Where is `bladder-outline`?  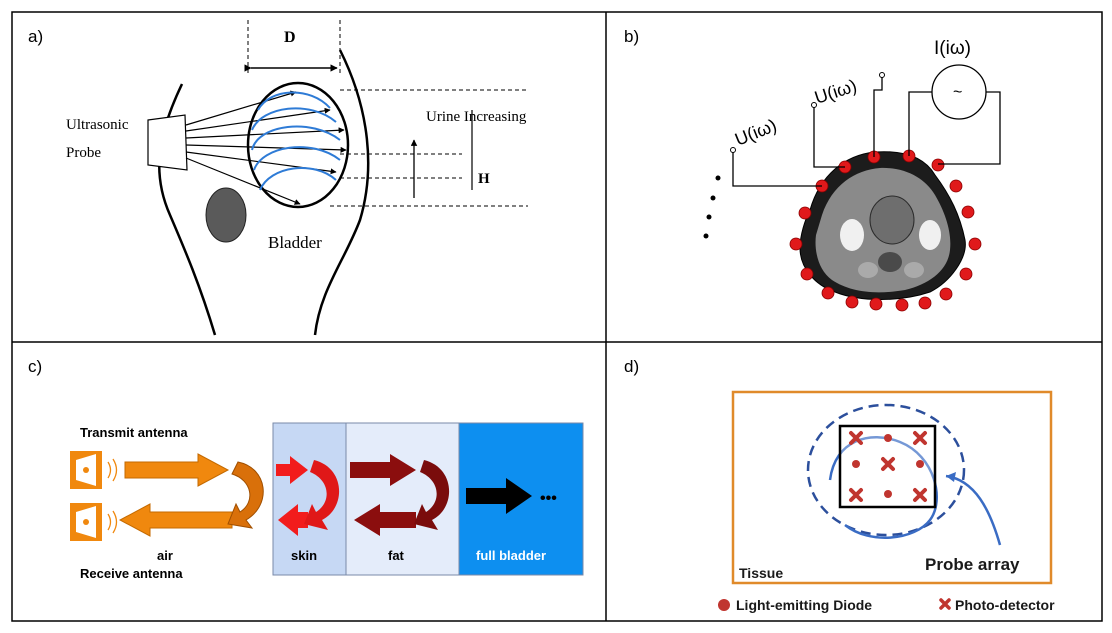
bladder-outline is located at coordinates (298, 145).